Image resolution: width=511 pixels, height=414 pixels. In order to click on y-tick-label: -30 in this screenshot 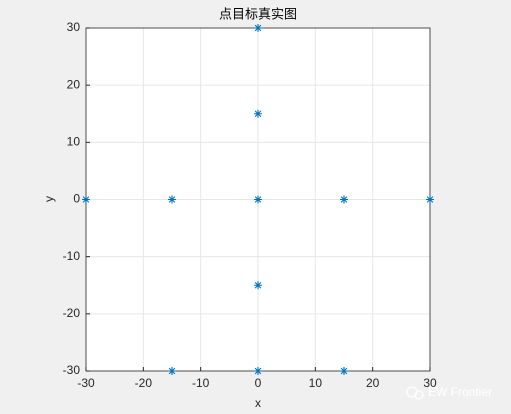, I will do `click(72, 370)`.